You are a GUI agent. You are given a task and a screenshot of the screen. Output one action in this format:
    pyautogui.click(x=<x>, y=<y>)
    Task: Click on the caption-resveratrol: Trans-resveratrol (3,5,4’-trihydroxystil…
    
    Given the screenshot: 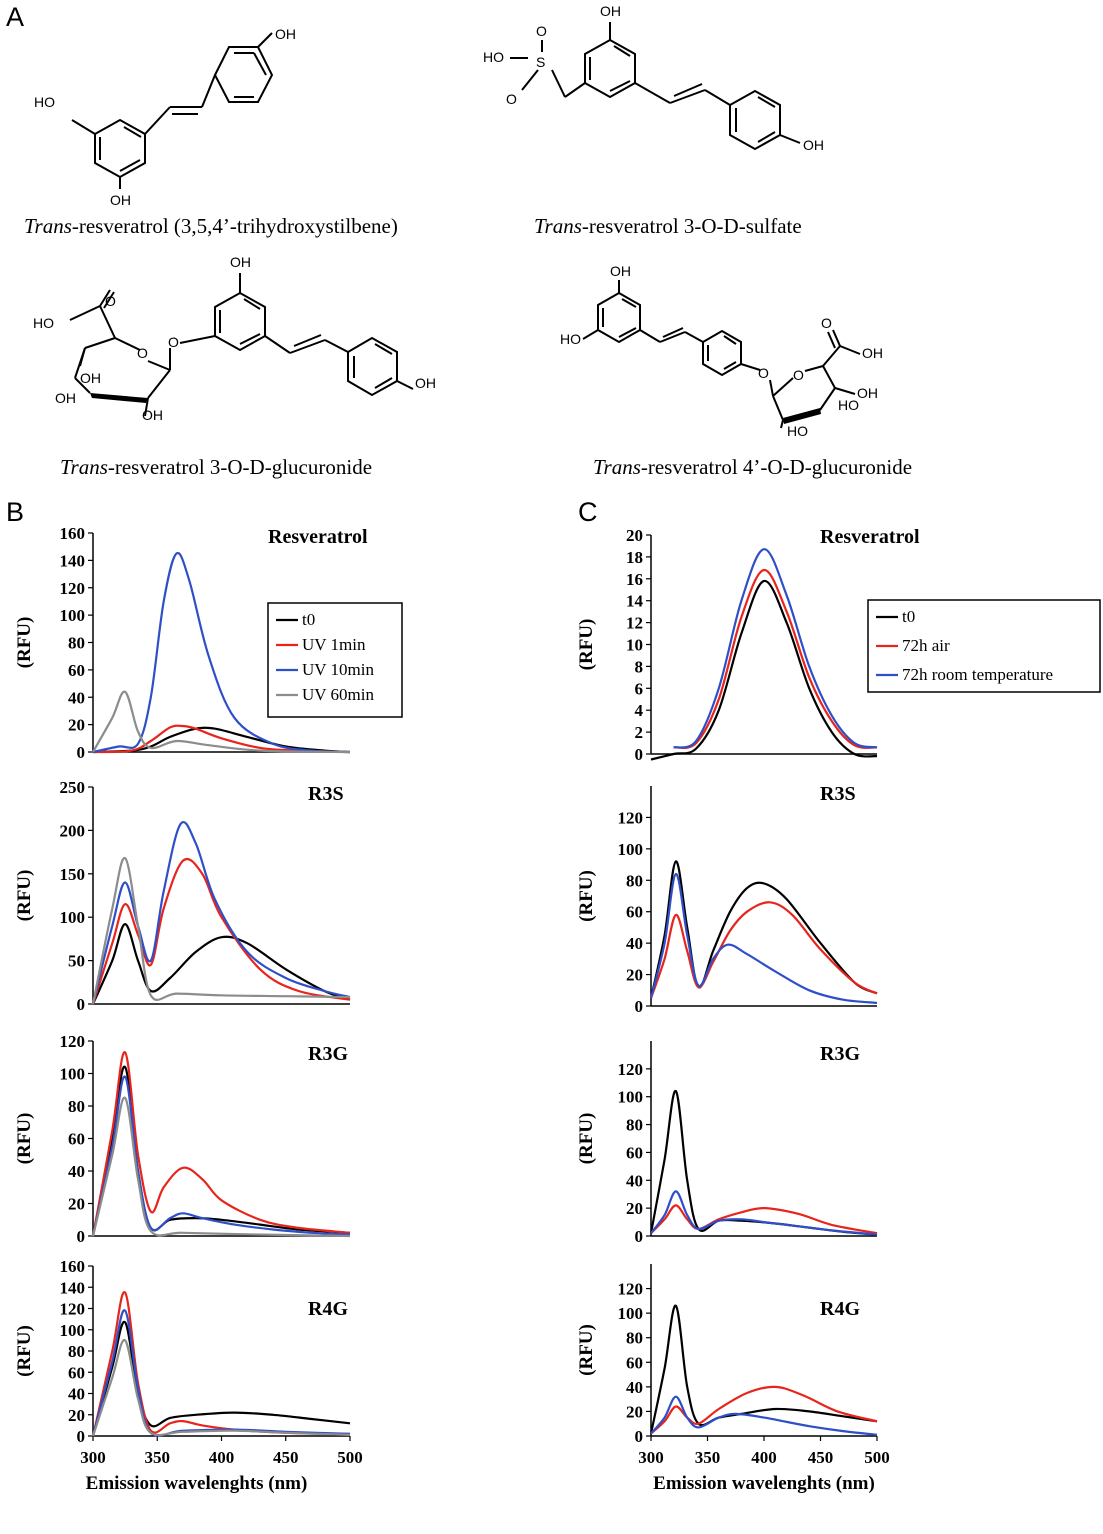 What is the action you would take?
    pyautogui.click(x=211, y=226)
    